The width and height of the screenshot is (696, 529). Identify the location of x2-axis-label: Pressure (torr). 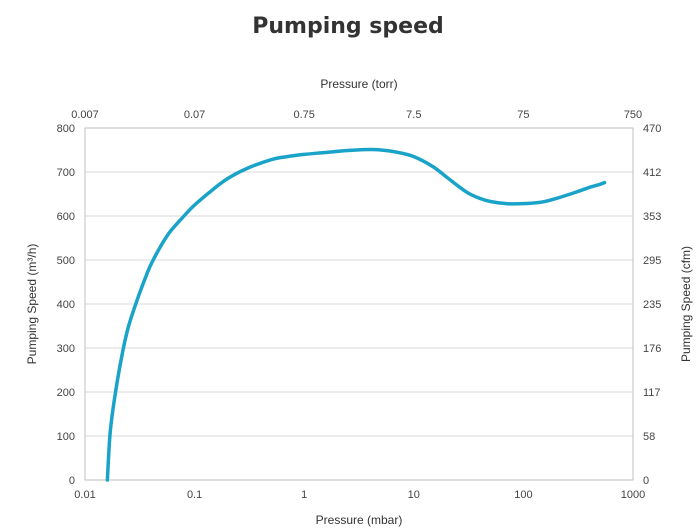
(358, 84).